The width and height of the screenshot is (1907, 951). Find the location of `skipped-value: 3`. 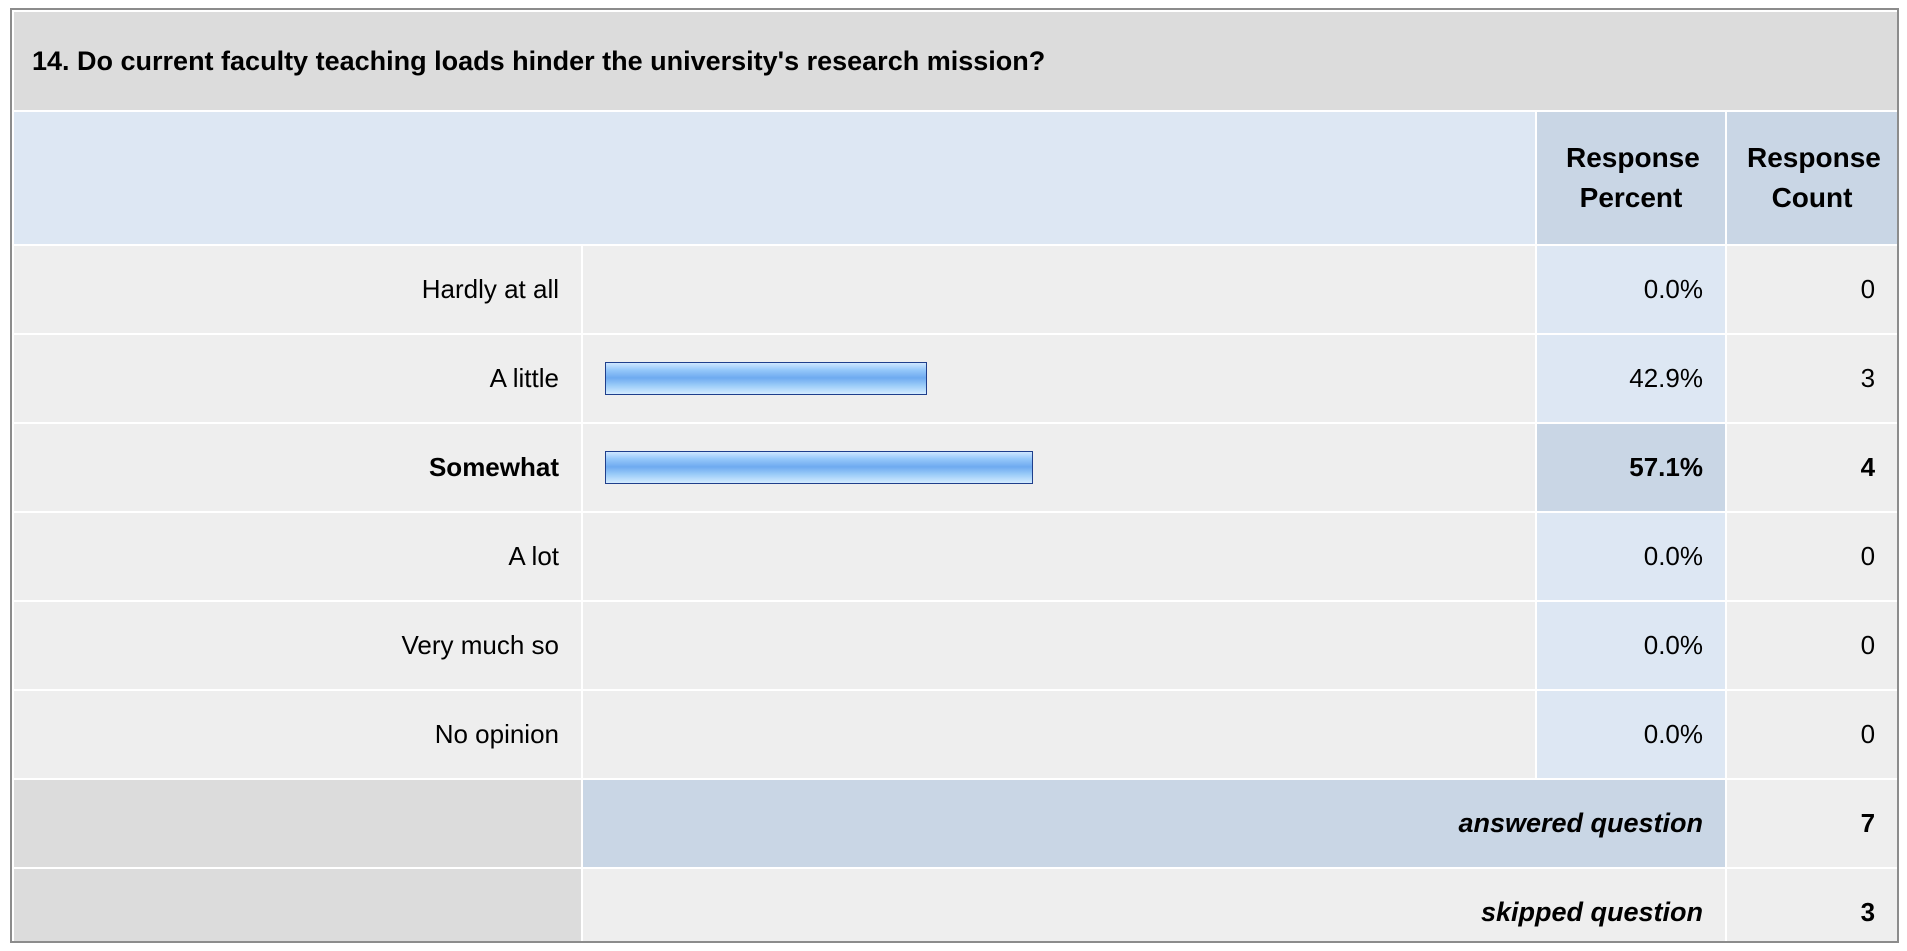

skipped-value: 3 is located at coordinates (1810, 904).